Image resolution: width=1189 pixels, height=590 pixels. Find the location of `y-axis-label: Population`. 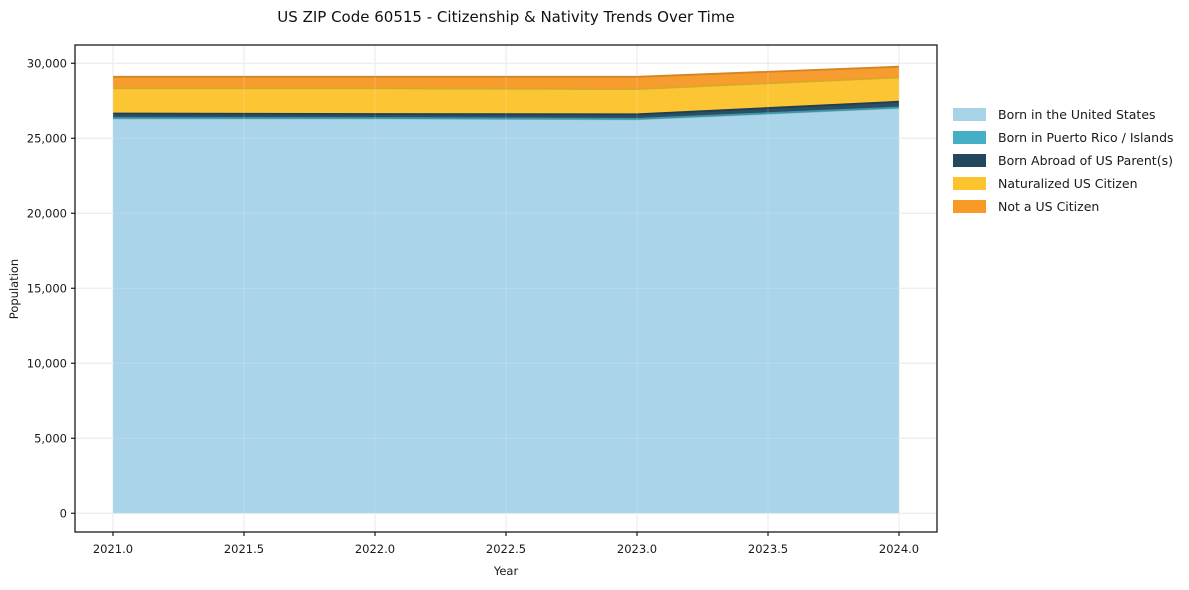

y-axis-label: Population is located at coordinates (14, 289).